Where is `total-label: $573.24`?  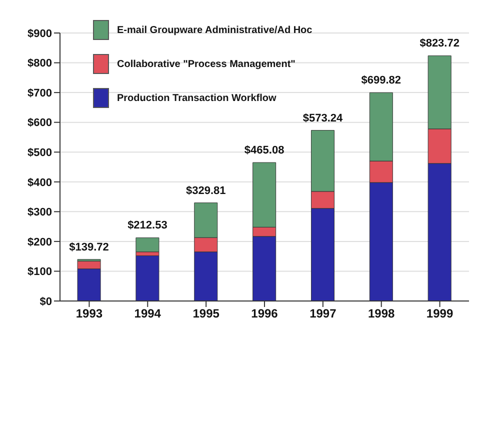 total-label: $573.24 is located at coordinates (323, 118).